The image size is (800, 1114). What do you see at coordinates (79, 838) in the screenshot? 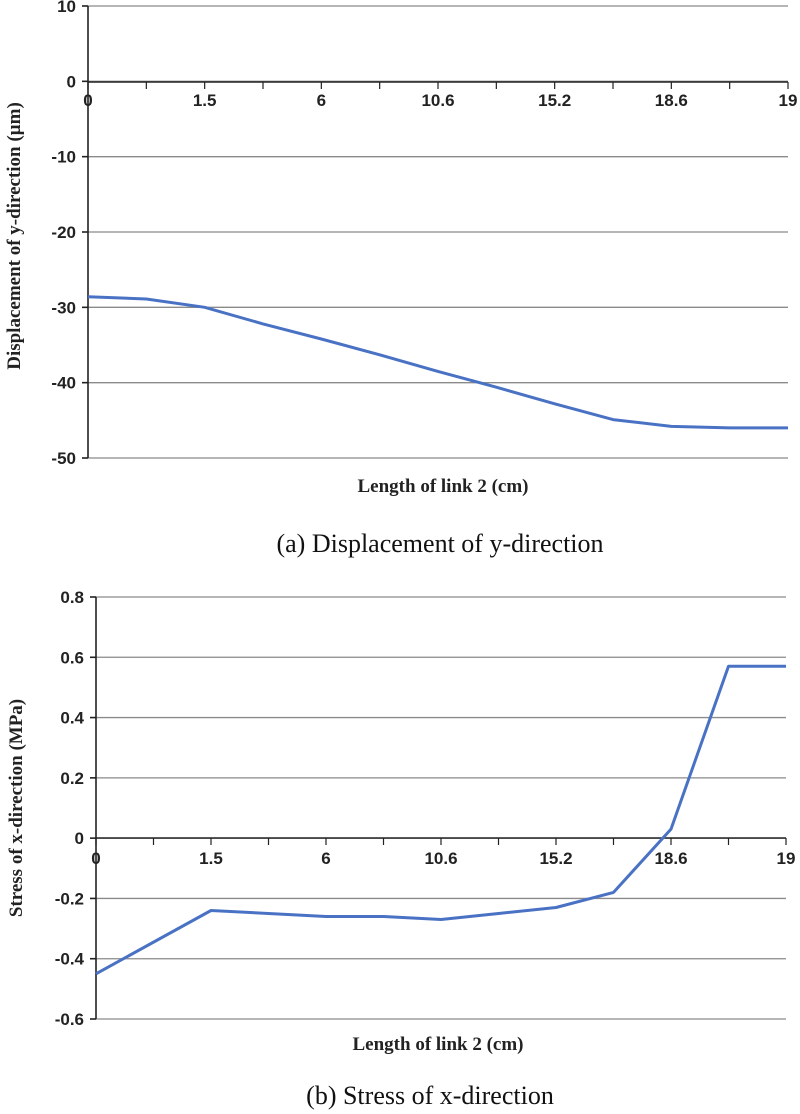
I see `chart-b-y-tick-label: 0` at bounding box center [79, 838].